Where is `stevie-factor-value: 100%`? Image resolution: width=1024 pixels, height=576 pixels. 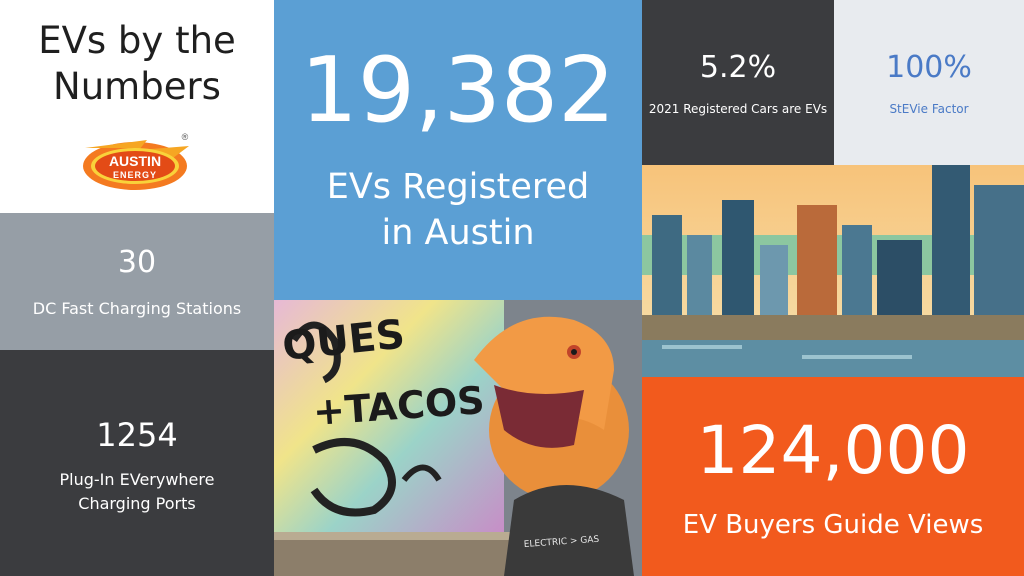 stevie-factor-value: 100% is located at coordinates (929, 67).